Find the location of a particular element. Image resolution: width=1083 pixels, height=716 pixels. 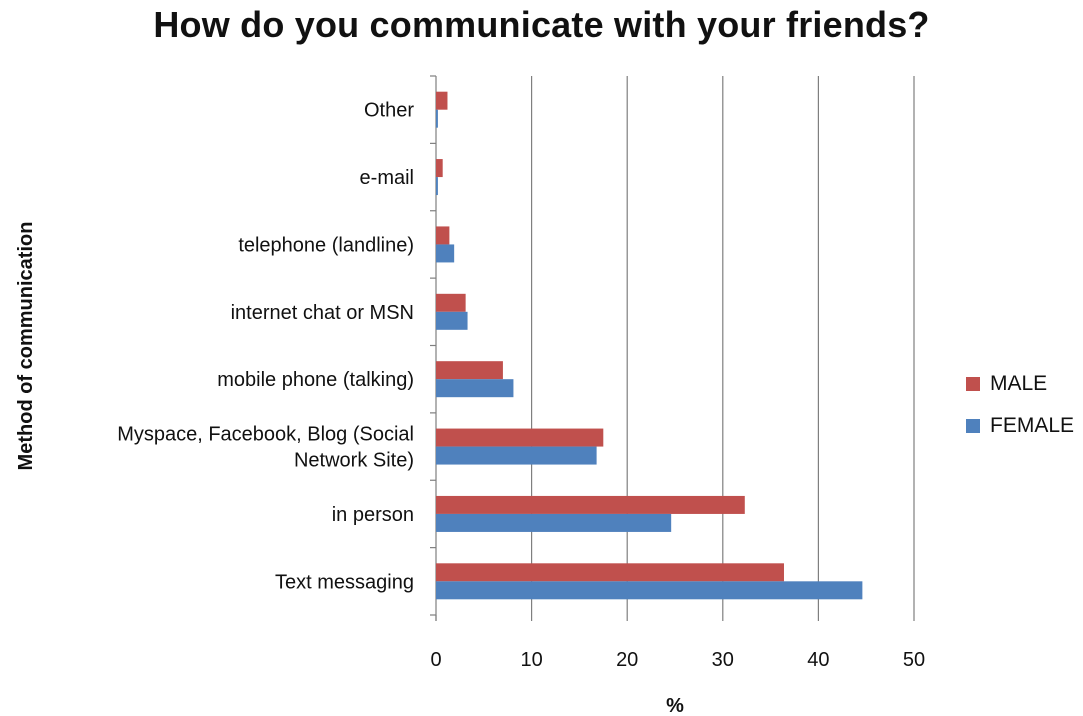

x-axis-title: % is located at coordinates (675, 705).